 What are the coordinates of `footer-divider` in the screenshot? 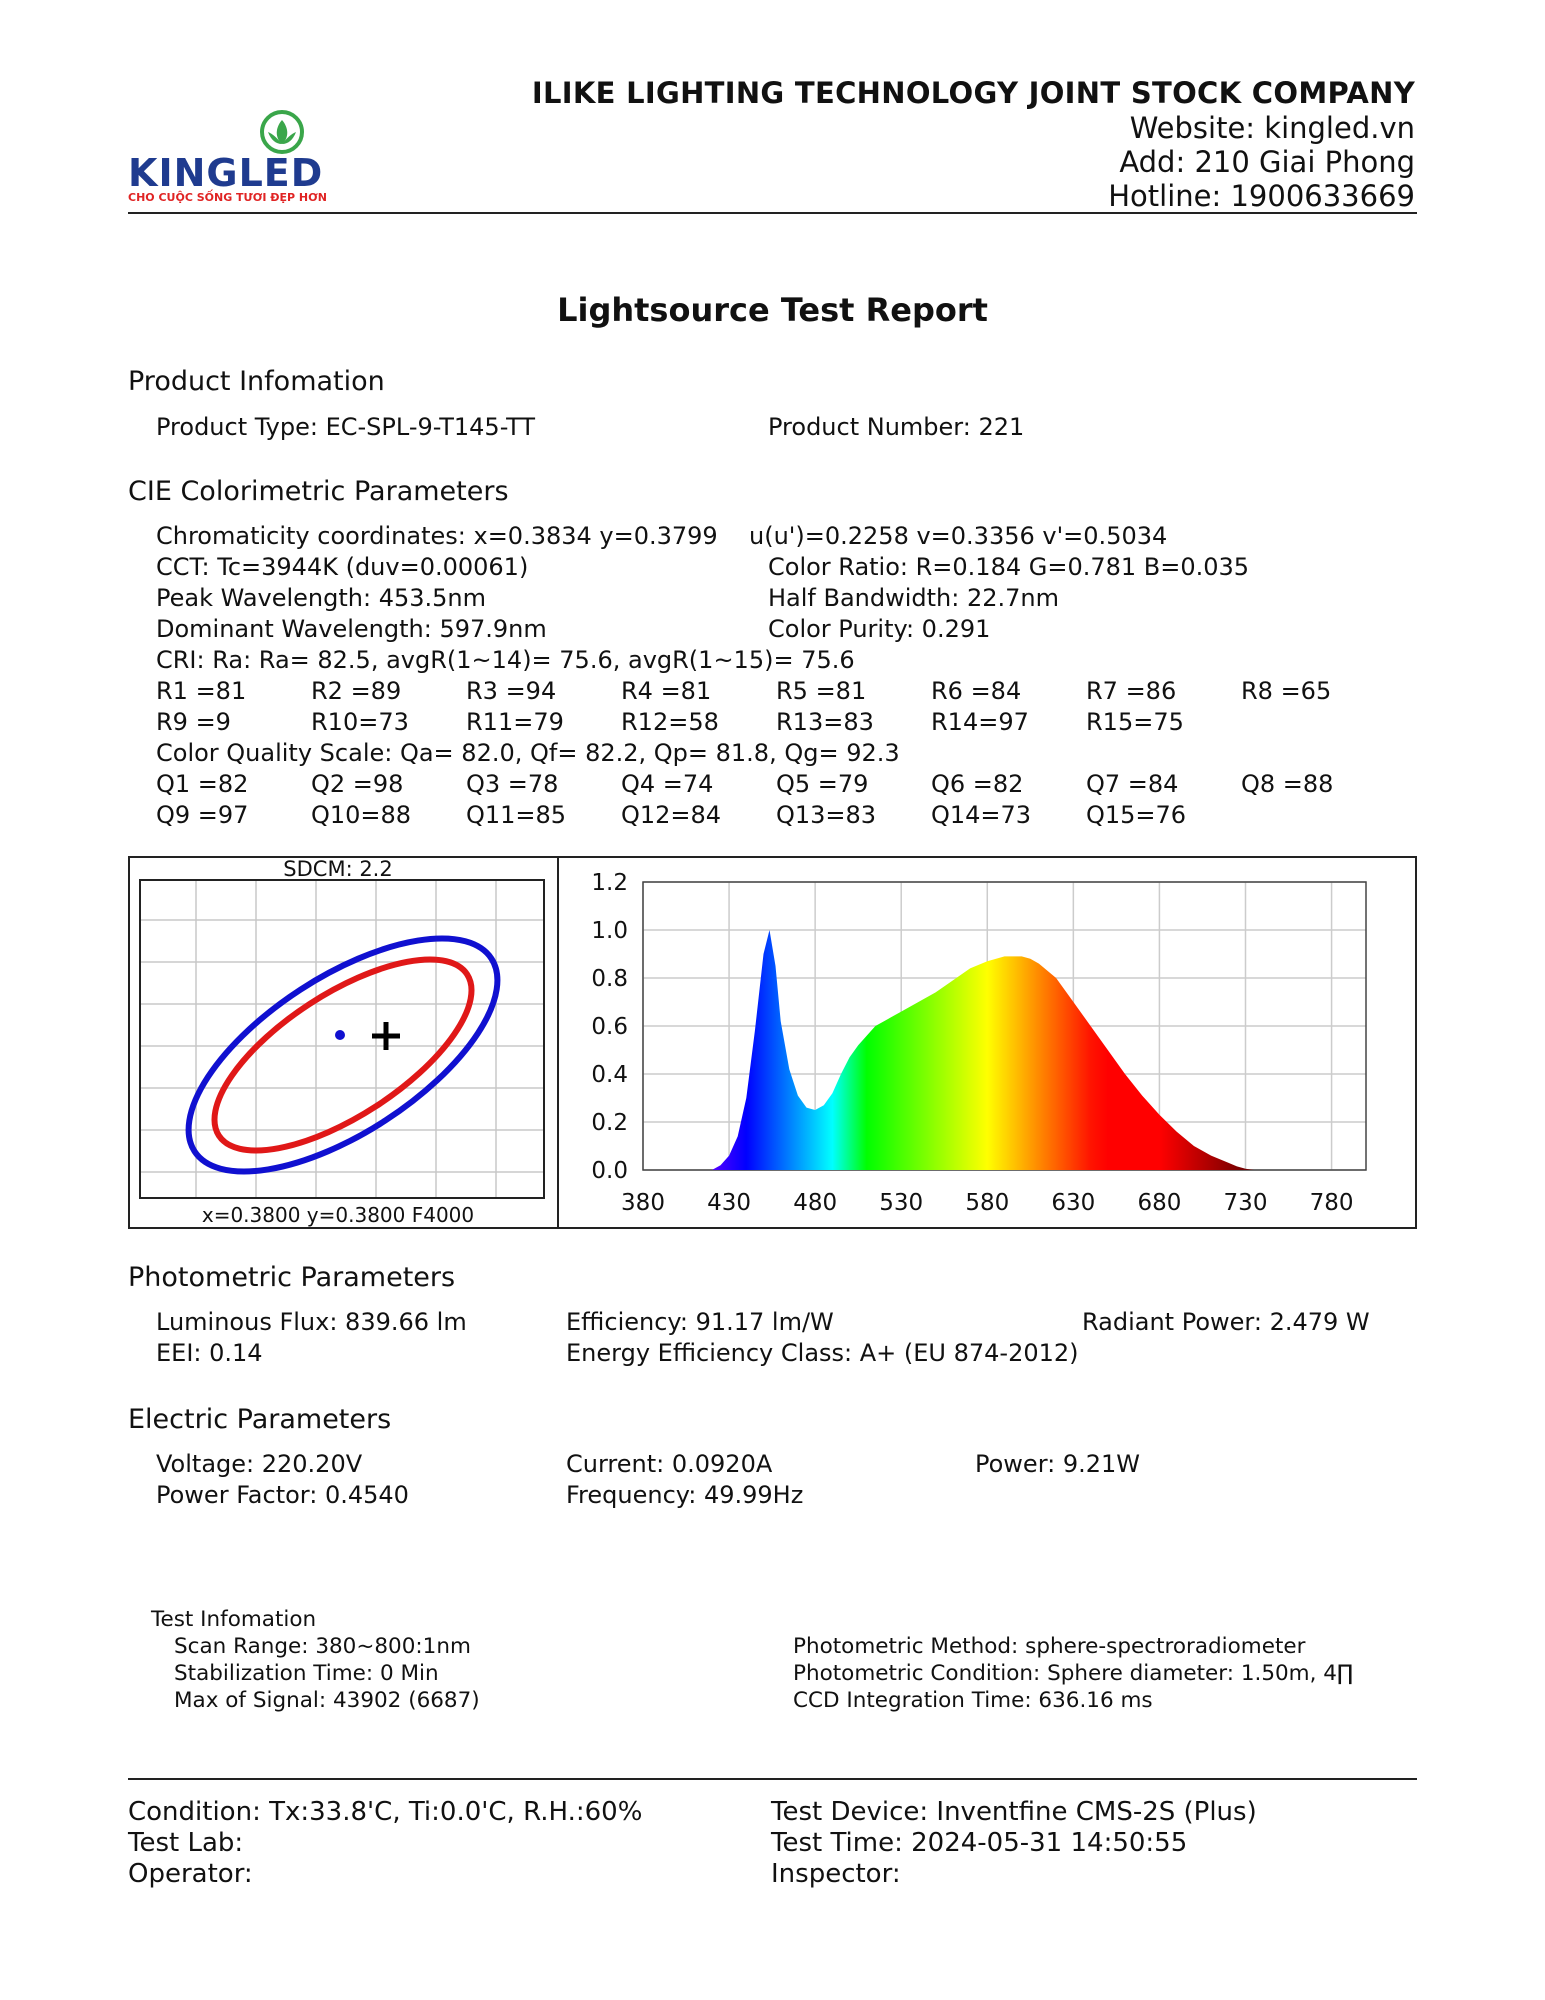 It's located at (772, 1779).